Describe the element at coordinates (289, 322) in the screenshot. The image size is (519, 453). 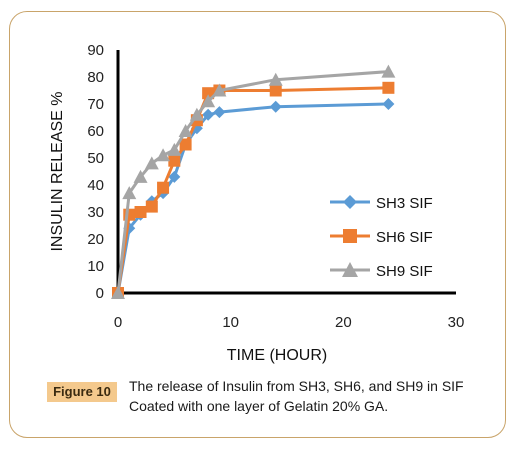
I see `x-tick-labels: 0 10 20 30` at that location.